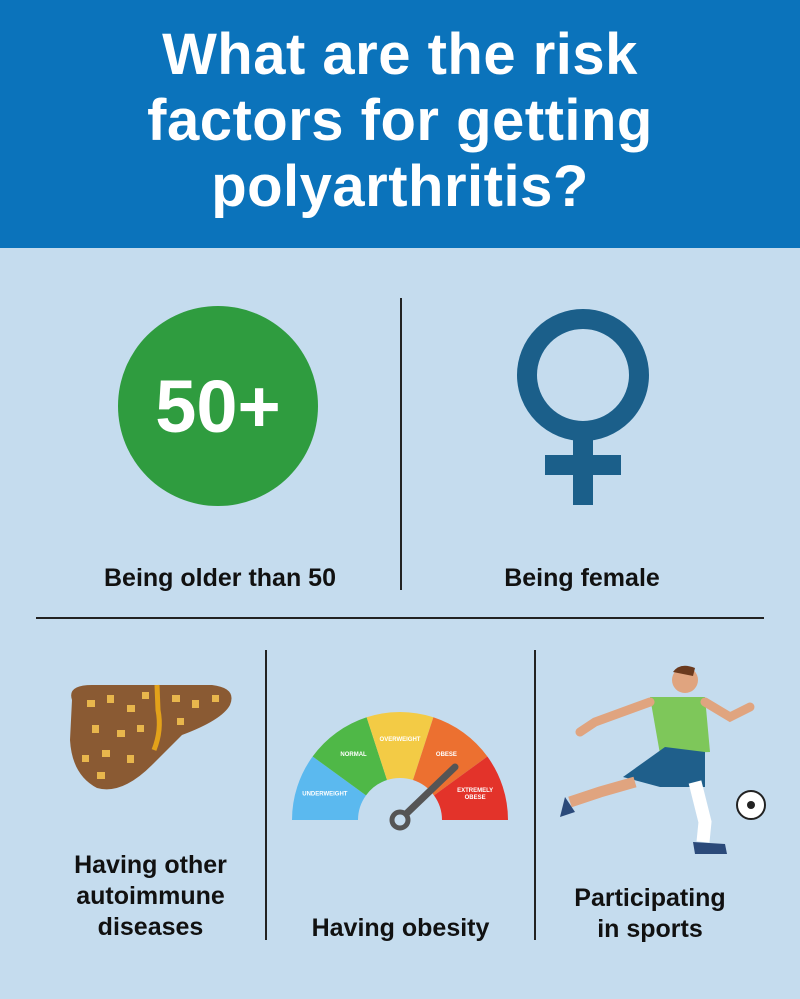  I want to click on soccer-player-icon, so click(663, 759).